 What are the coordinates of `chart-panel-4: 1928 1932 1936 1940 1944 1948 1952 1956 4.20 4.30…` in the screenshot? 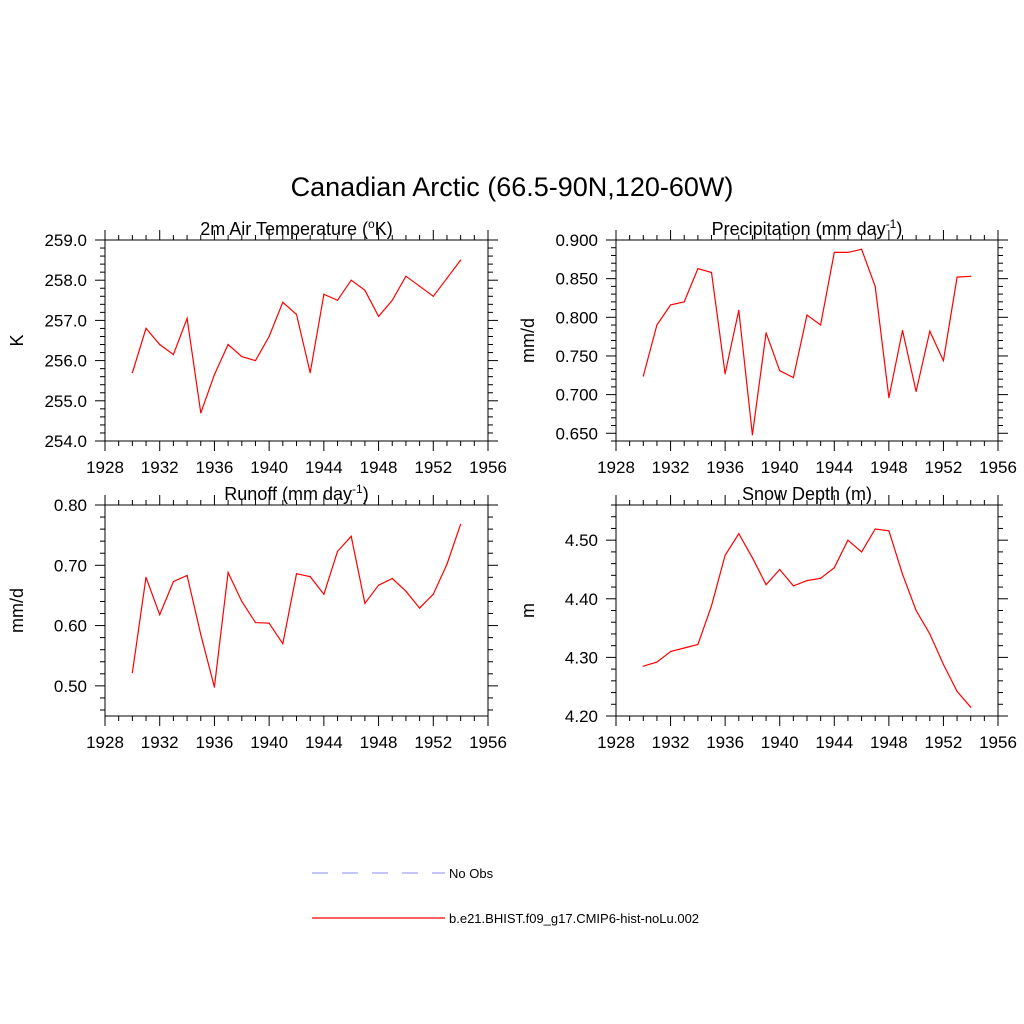 It's located at (767, 618).